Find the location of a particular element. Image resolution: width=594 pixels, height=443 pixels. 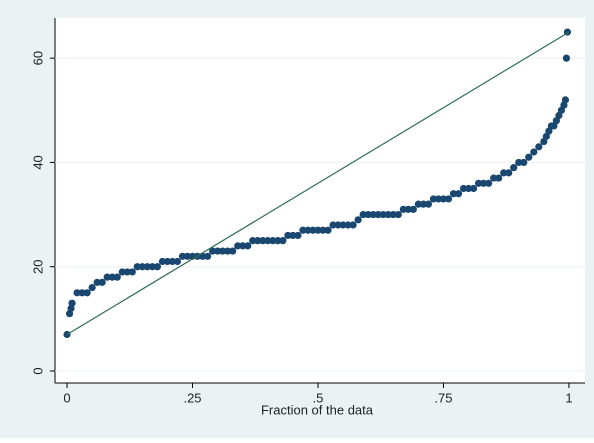

x-tick-label: .5 is located at coordinates (318, 397).